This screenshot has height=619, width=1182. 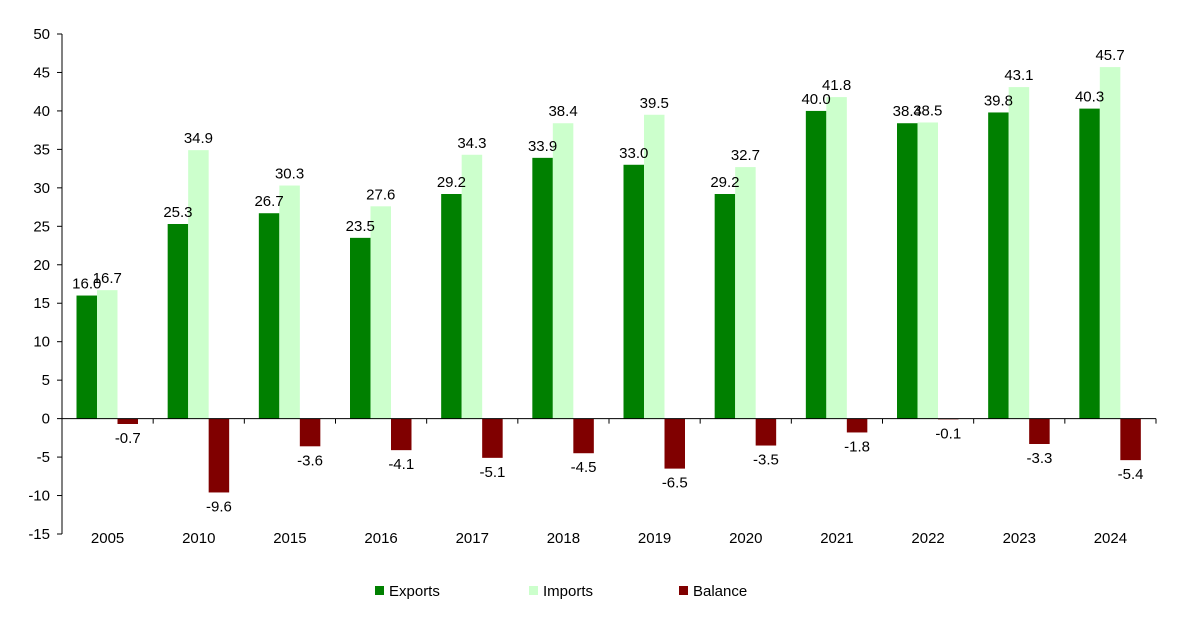 What do you see at coordinates (360, 226) in the screenshot?
I see `data-label-exports: 23.5` at bounding box center [360, 226].